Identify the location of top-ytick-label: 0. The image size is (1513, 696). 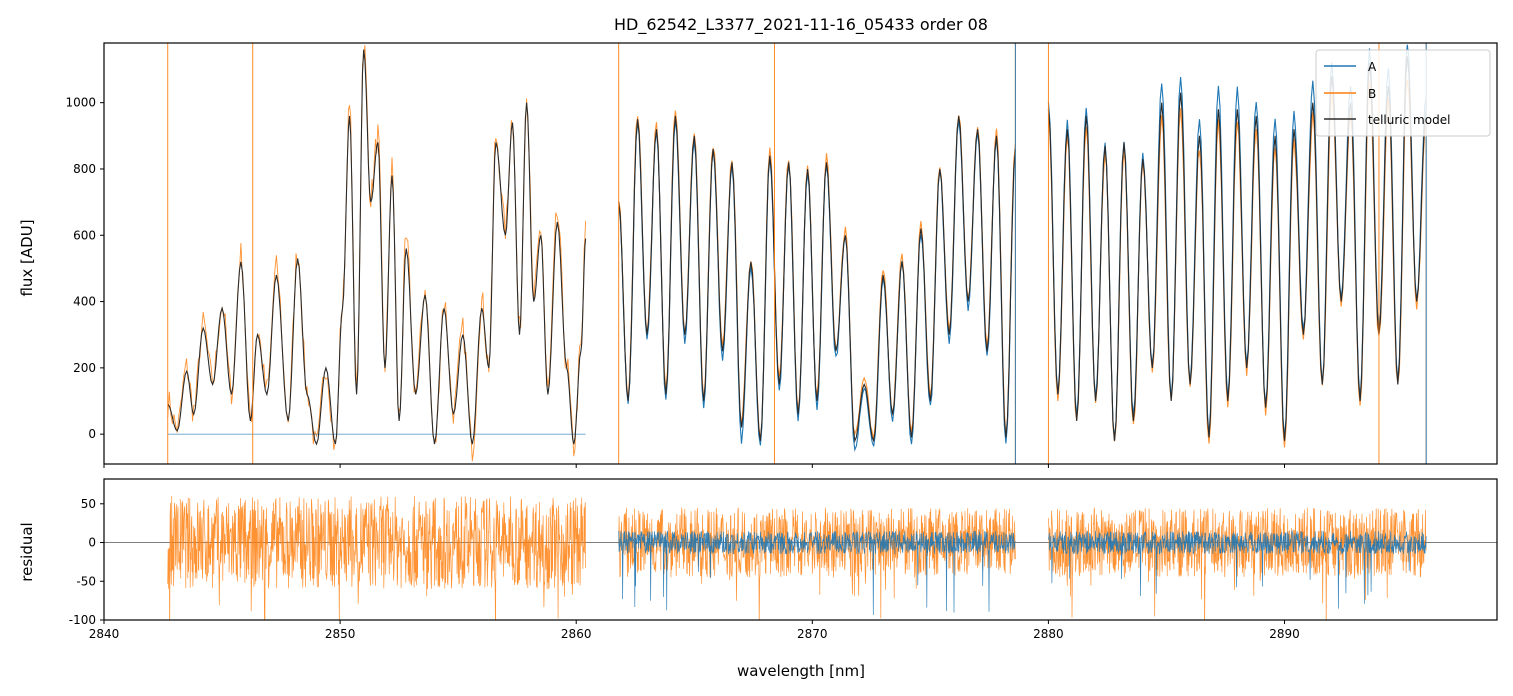
(92, 434).